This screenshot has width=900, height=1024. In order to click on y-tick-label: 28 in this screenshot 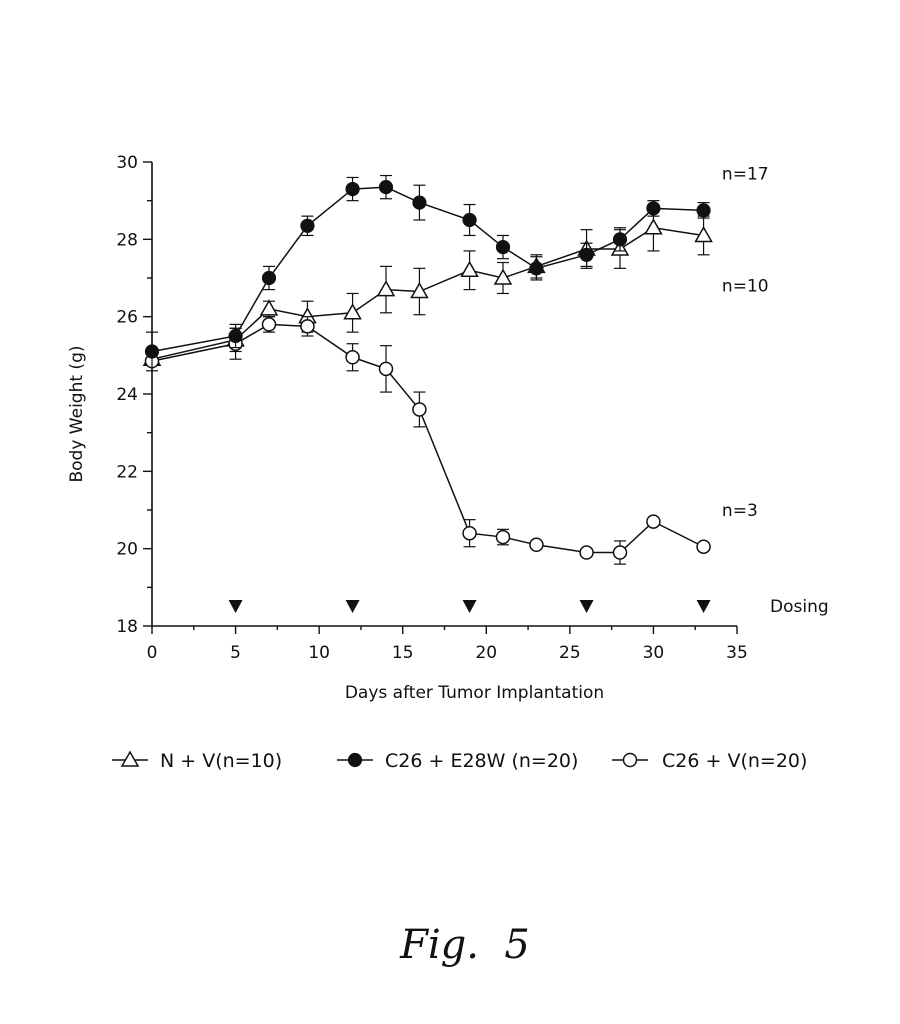, I will do `click(127, 240)`.